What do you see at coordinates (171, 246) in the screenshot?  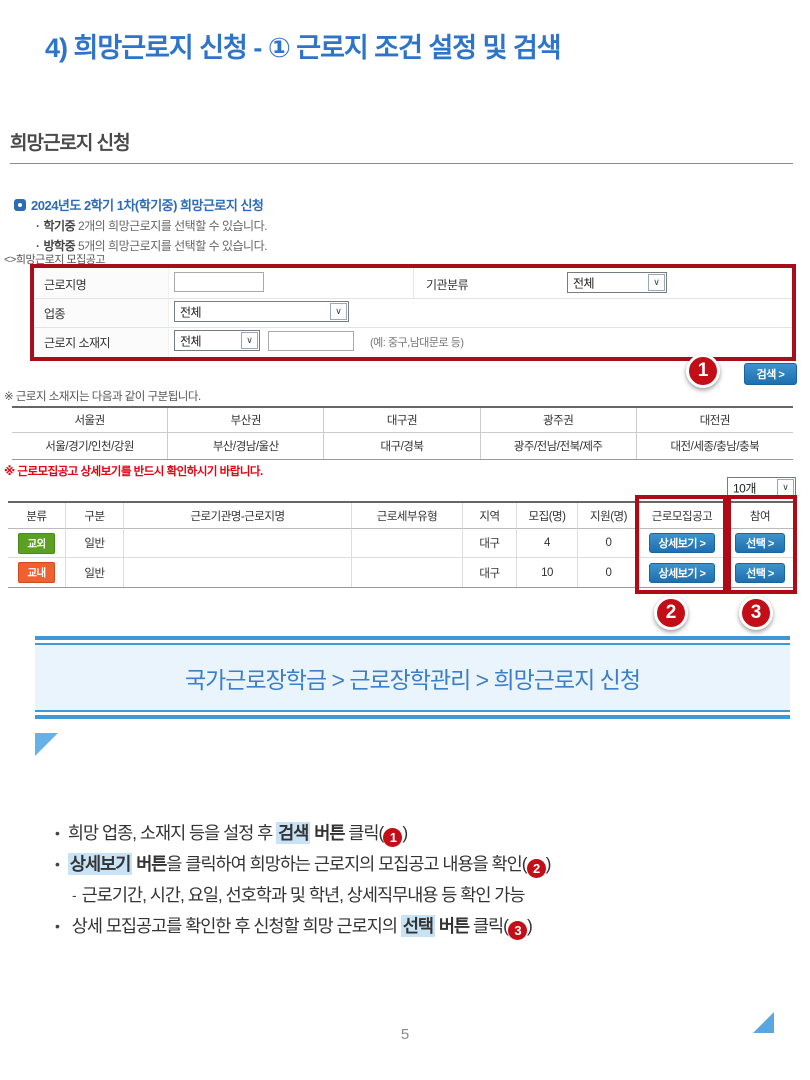 I see `notice-item-text: 5개의 희망근로지를 선택할 수 있습니다.` at bounding box center [171, 246].